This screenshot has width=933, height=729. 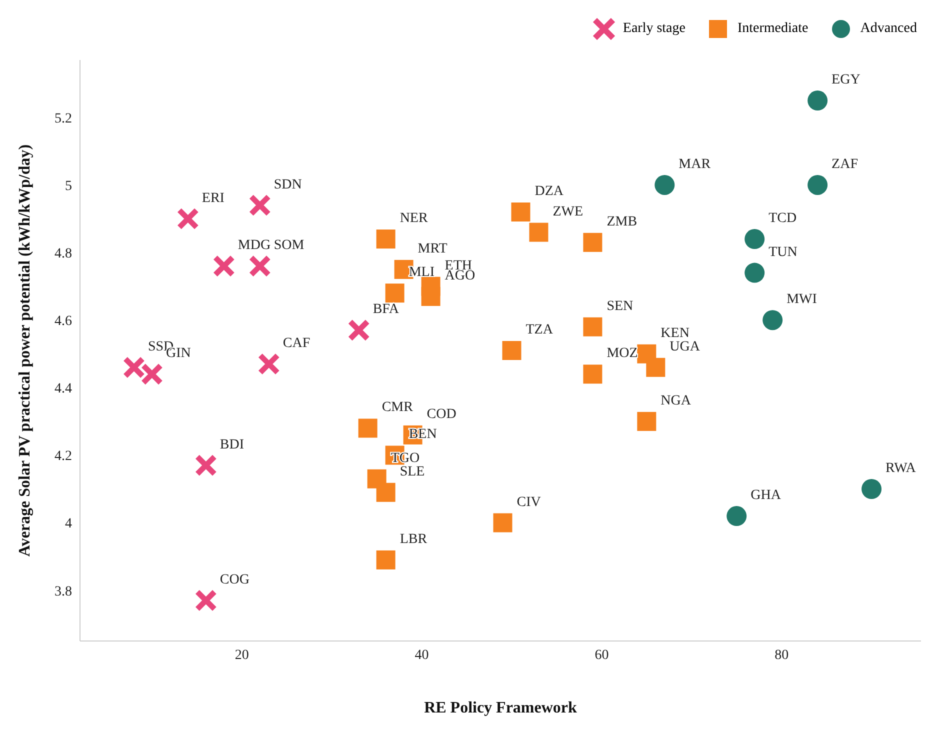 I want to click on legend-label: Early stage, so click(x=654, y=29).